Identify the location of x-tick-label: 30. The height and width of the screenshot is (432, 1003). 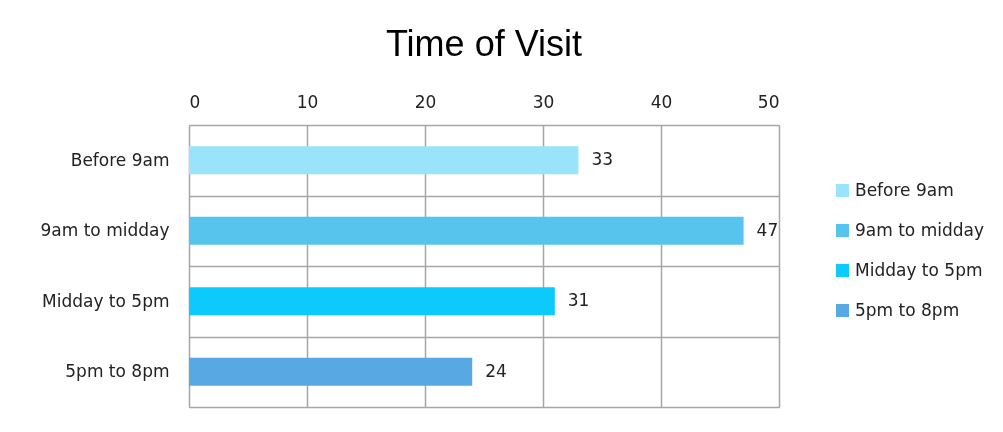
(543, 101).